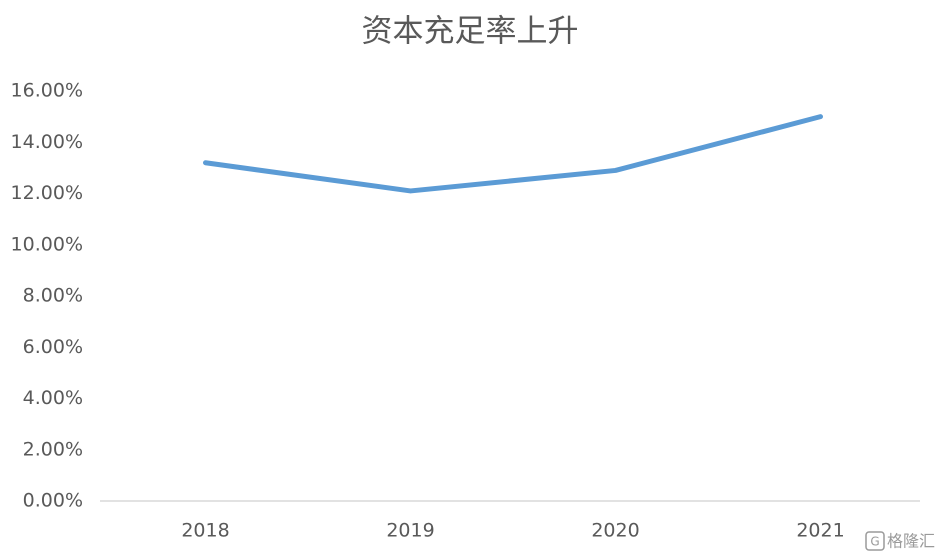 This screenshot has width=940, height=558. I want to click on x-tick-label: 2018, so click(205, 531).